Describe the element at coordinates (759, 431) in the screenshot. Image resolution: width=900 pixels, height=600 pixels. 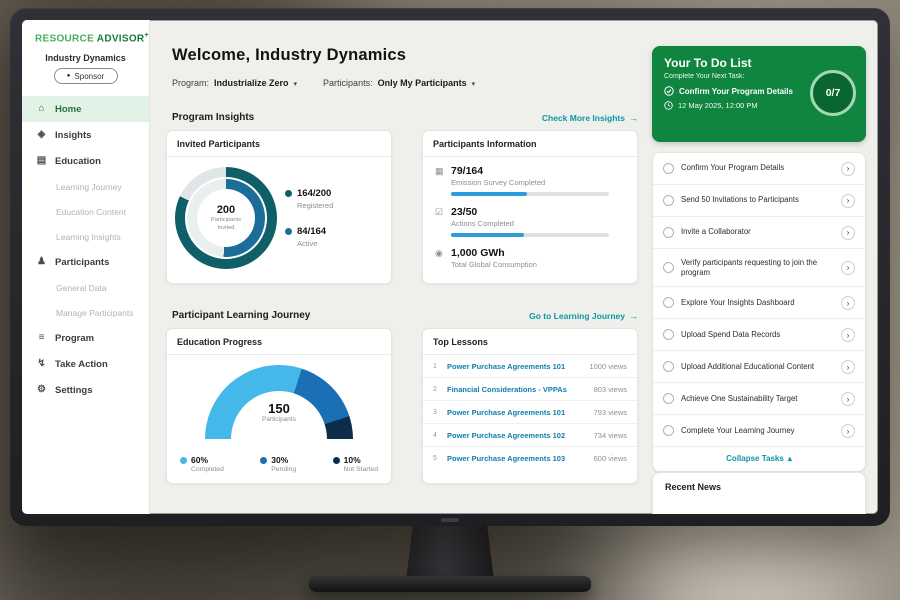
I see `todo-task: Complete Your Learning Journey ›` at that location.